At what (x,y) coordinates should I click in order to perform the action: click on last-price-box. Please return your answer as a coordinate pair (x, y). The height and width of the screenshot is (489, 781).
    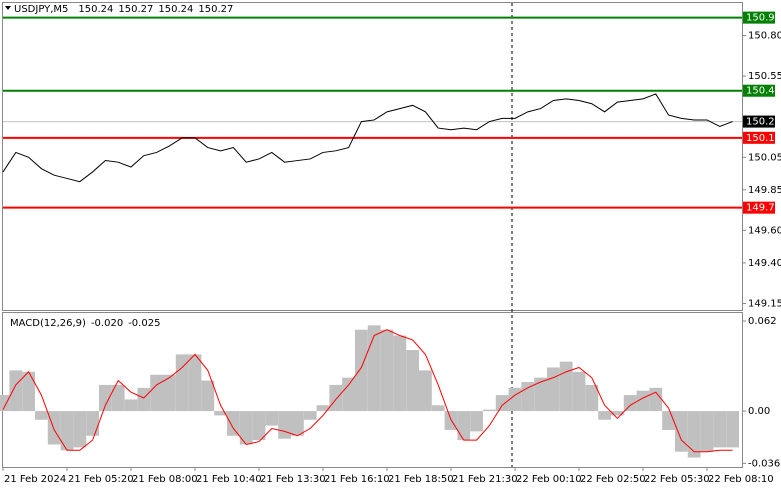
    Looking at the image, I should click on (759, 121).